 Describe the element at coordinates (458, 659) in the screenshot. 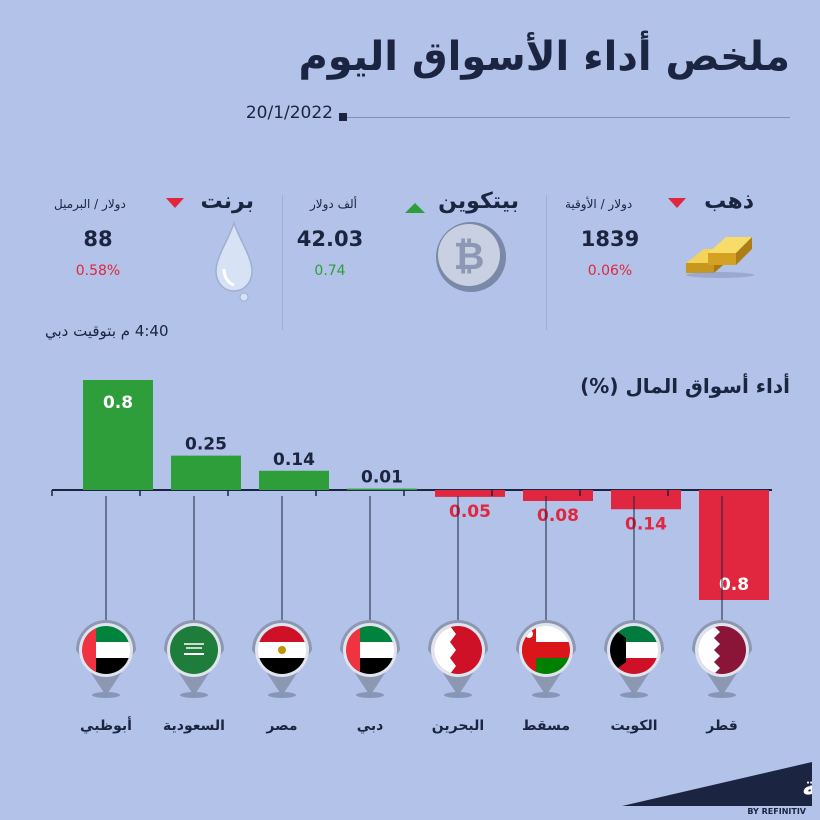

I see `bahrain-flag-icon` at that location.